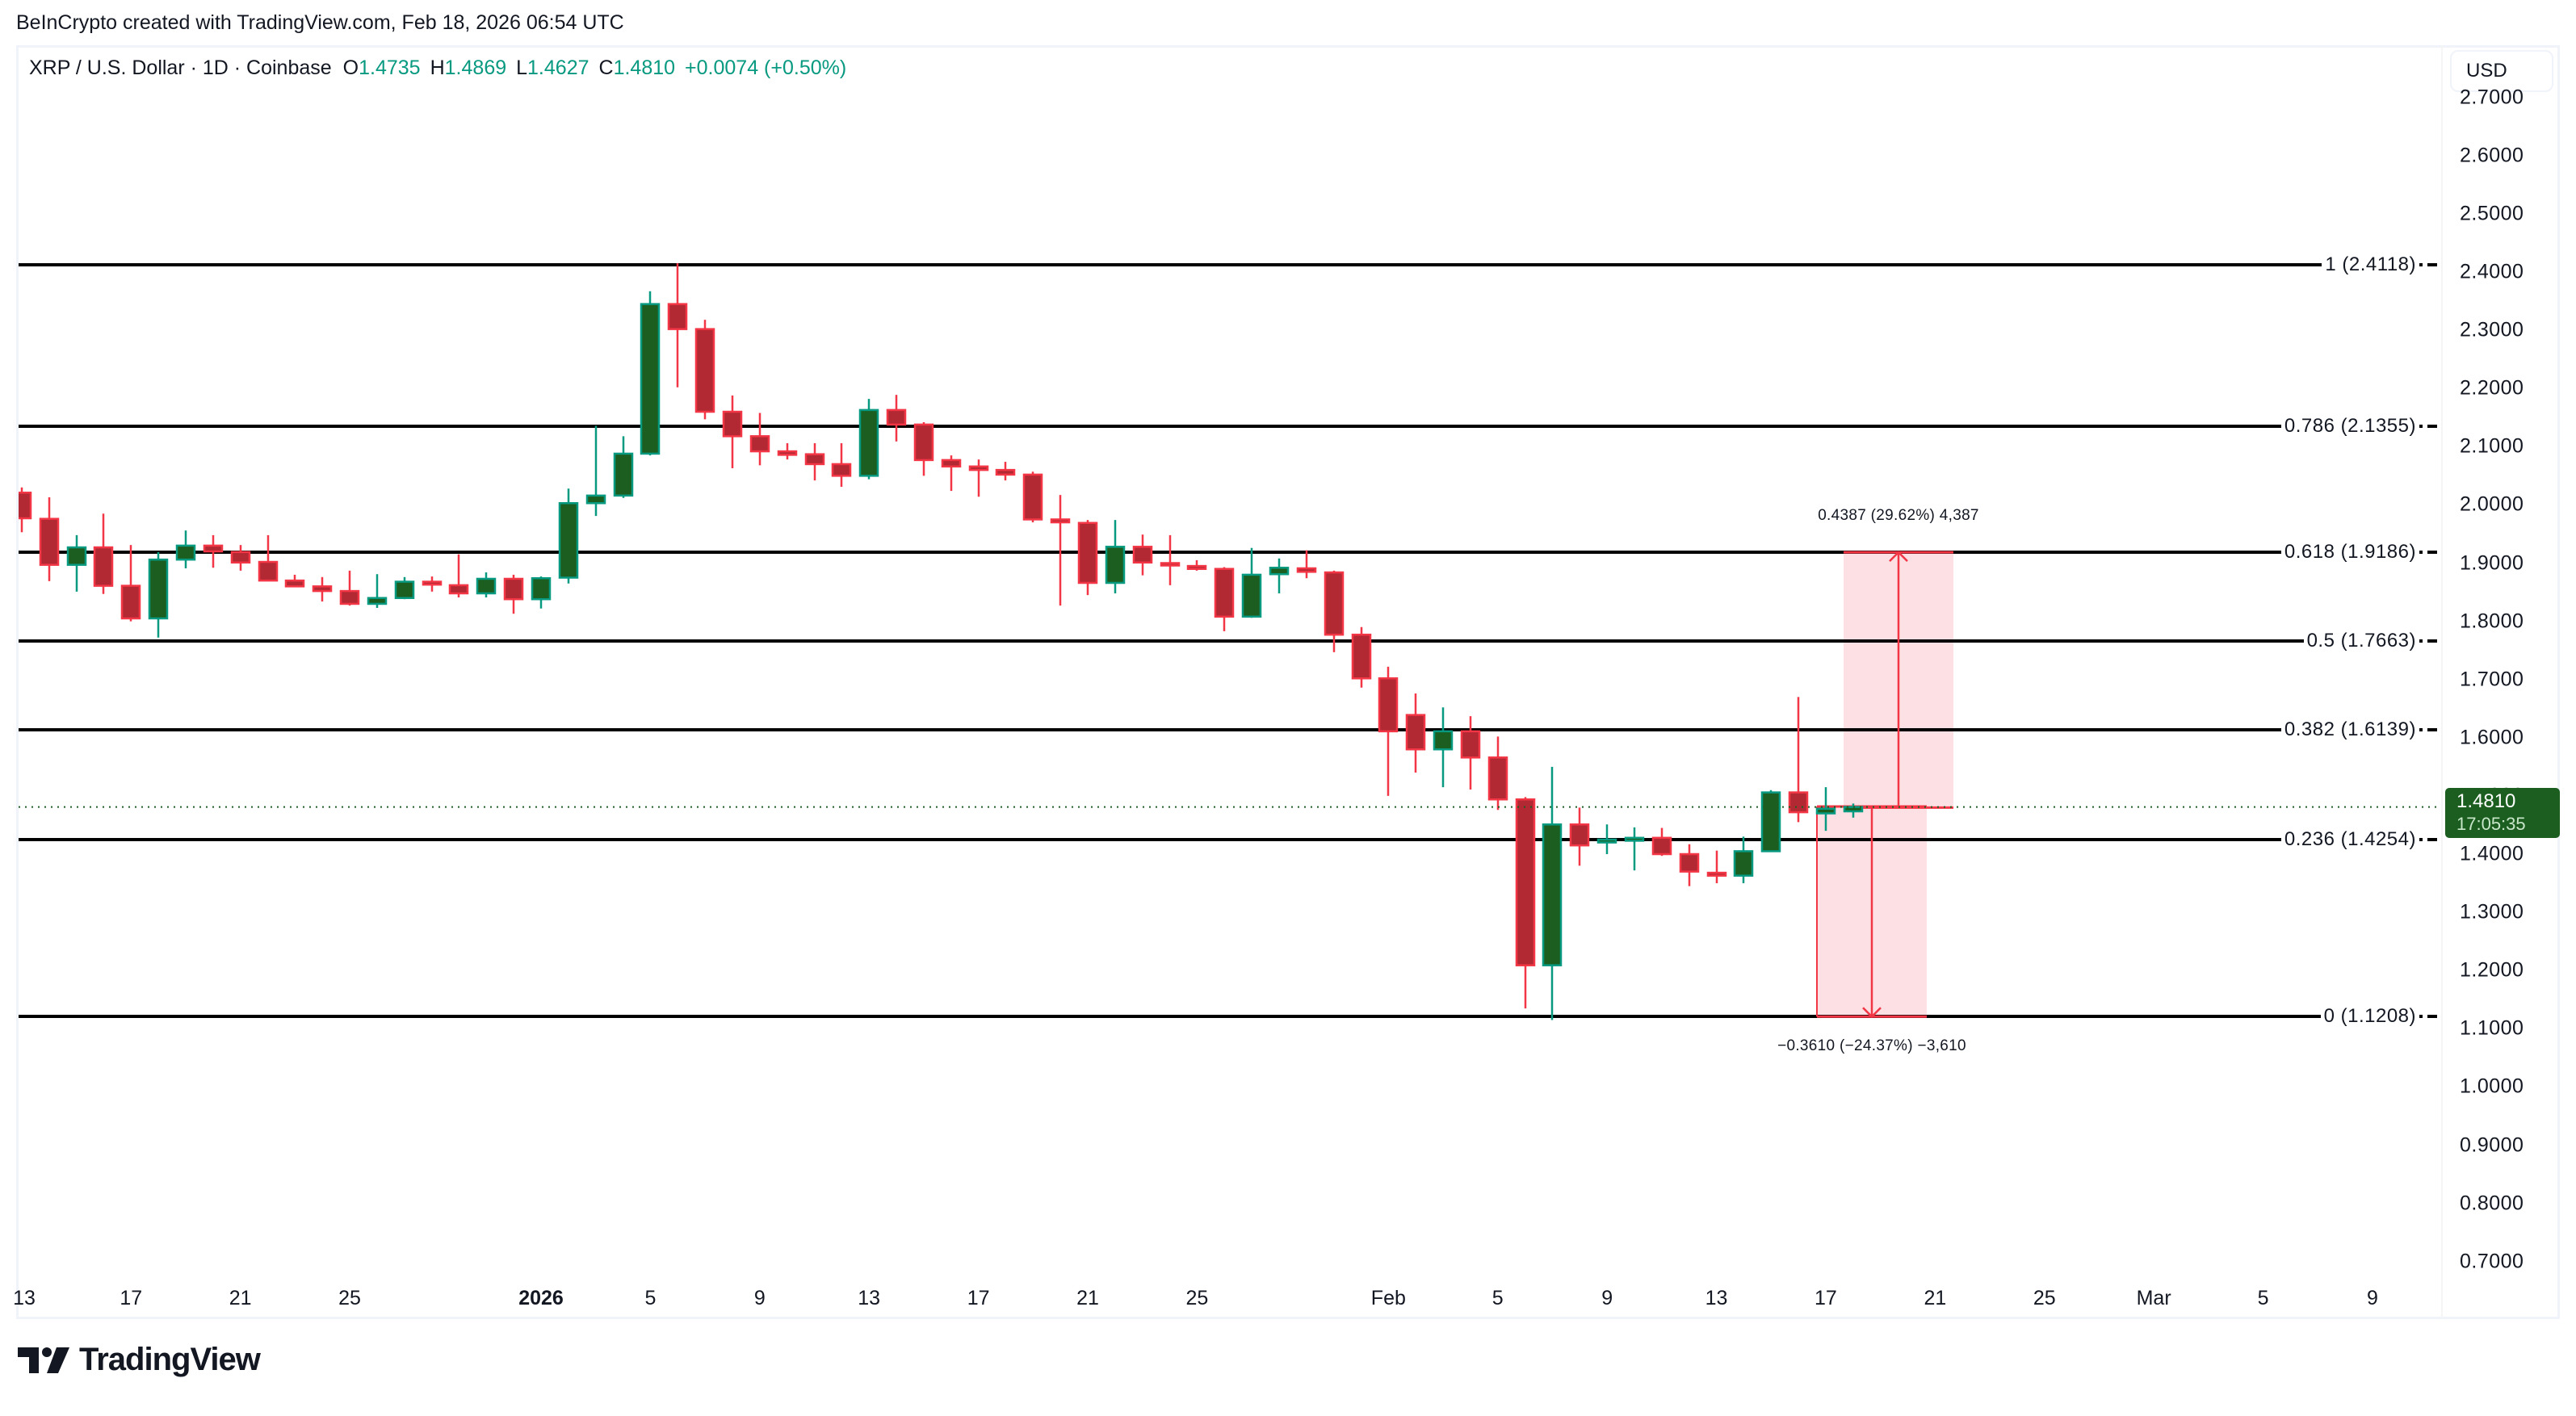 This screenshot has width=2576, height=1416. I want to click on low-key: L, so click(522, 68).